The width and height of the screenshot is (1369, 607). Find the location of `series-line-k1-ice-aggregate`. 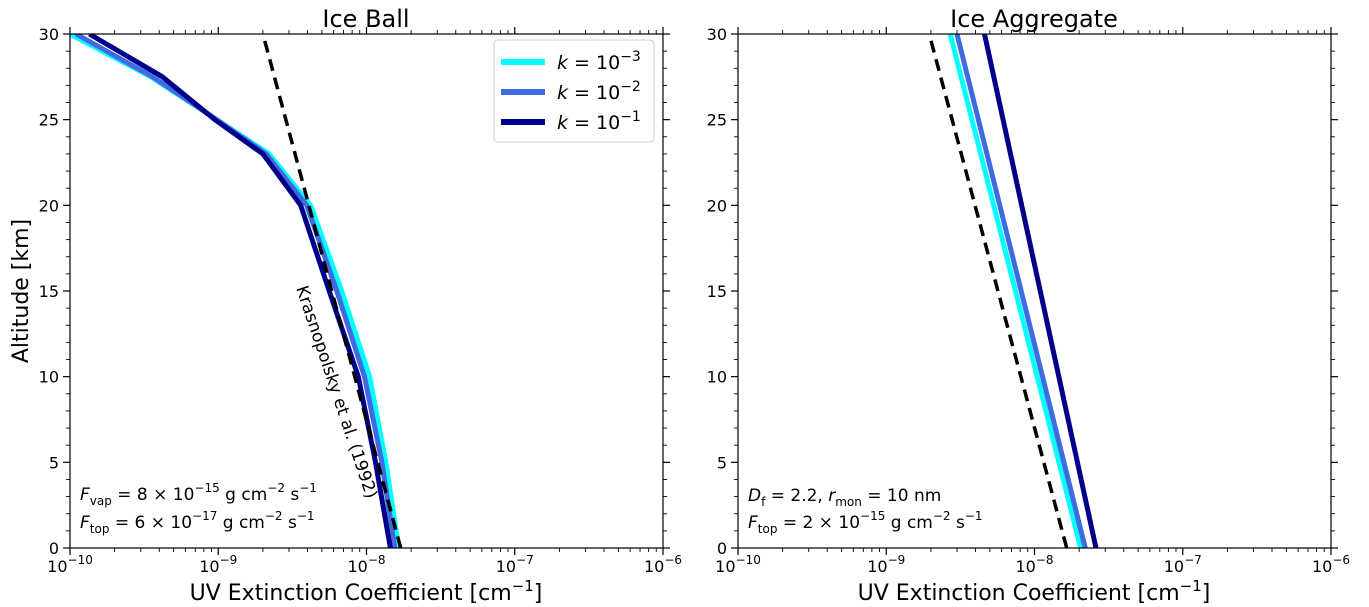

series-line-k1-ice-aggregate is located at coordinates (1040, 291).